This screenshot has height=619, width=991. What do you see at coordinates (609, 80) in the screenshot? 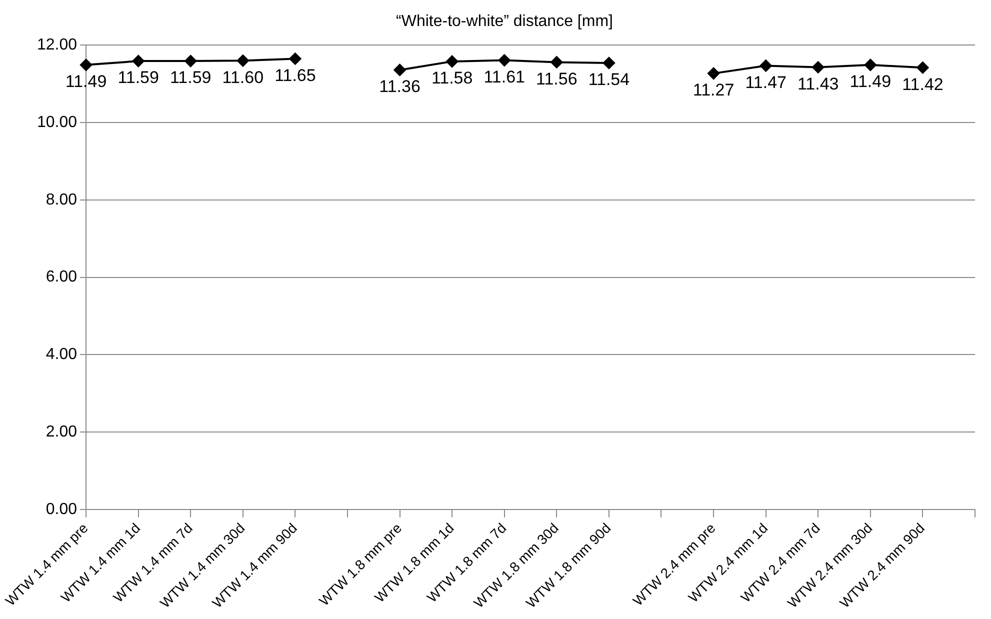
I see `data-label: 11.54` at bounding box center [609, 80].